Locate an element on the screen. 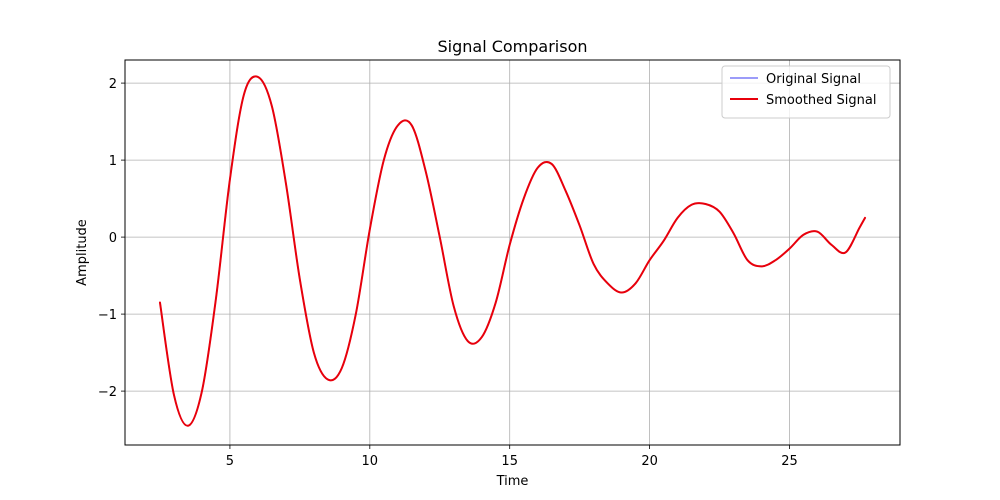 Image resolution: width=1000 pixels, height=500 pixels. y-tick-label: −2 is located at coordinates (107, 392).